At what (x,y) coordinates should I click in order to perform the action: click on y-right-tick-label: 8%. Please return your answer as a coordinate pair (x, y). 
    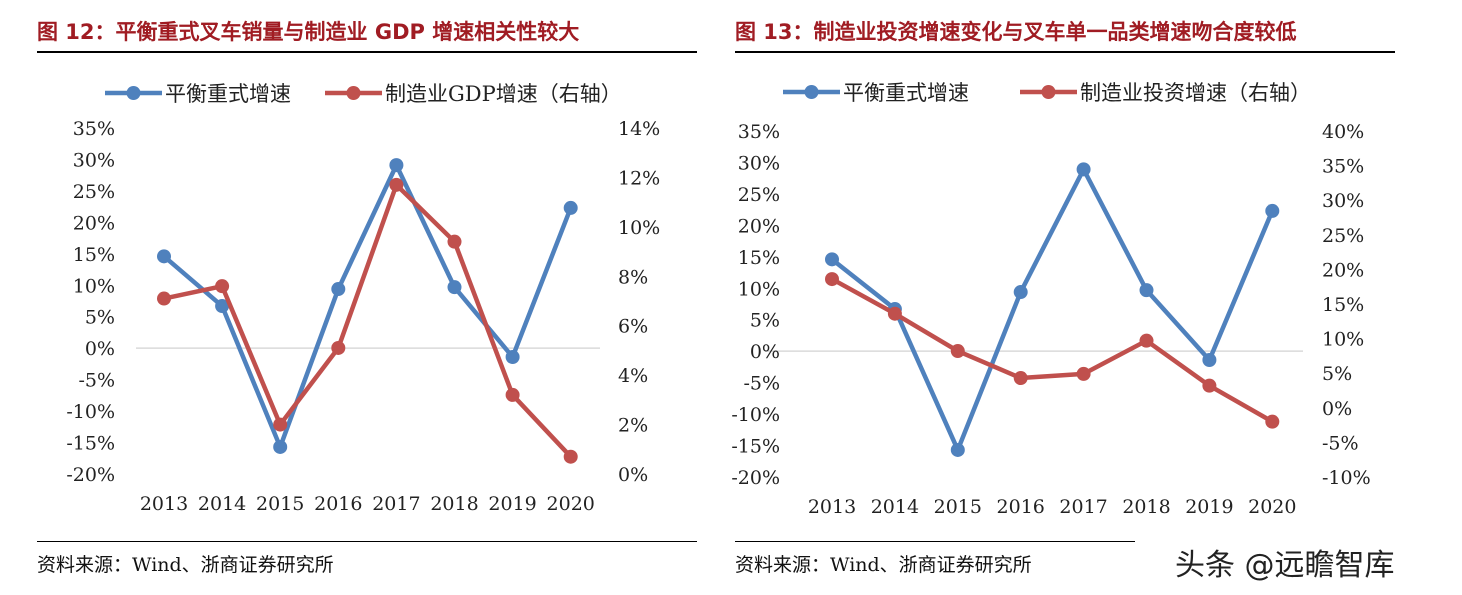
    Looking at the image, I should click on (633, 277).